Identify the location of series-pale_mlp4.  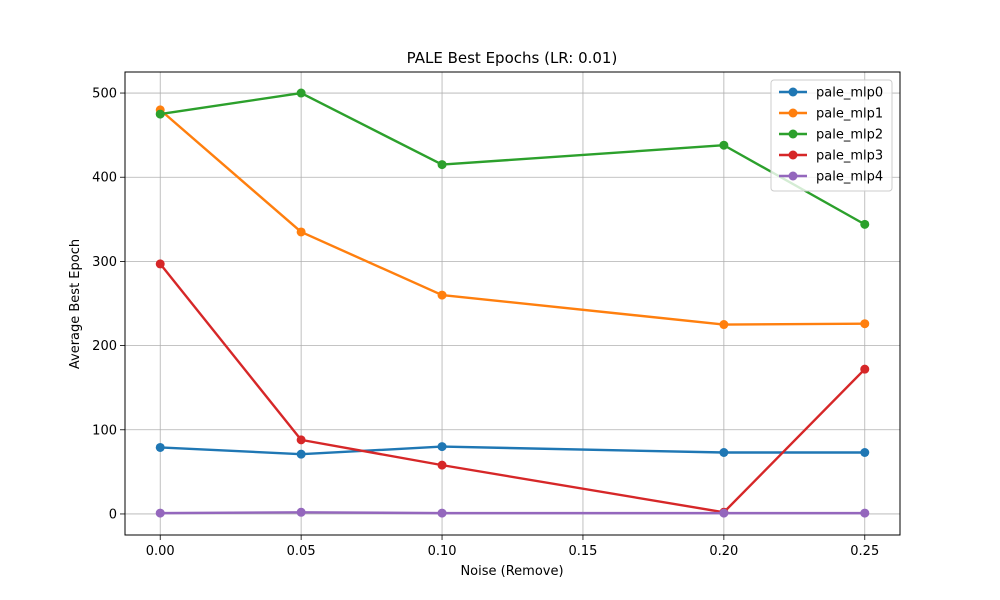
(512, 512).